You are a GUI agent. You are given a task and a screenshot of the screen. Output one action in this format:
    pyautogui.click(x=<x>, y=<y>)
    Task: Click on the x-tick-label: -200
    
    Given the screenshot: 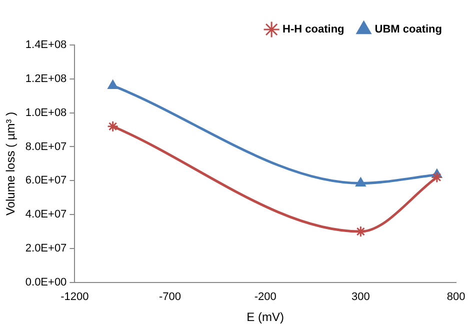 What is the action you would take?
    pyautogui.click(x=265, y=297)
    